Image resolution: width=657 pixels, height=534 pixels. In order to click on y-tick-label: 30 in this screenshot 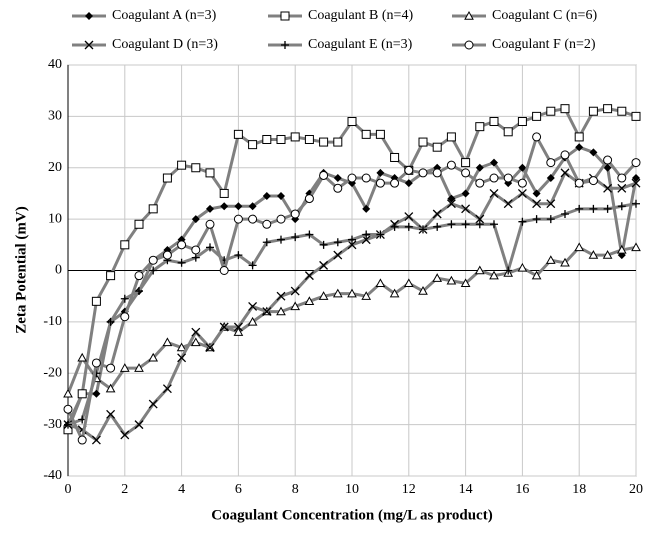, I will do `click(55, 116)`.